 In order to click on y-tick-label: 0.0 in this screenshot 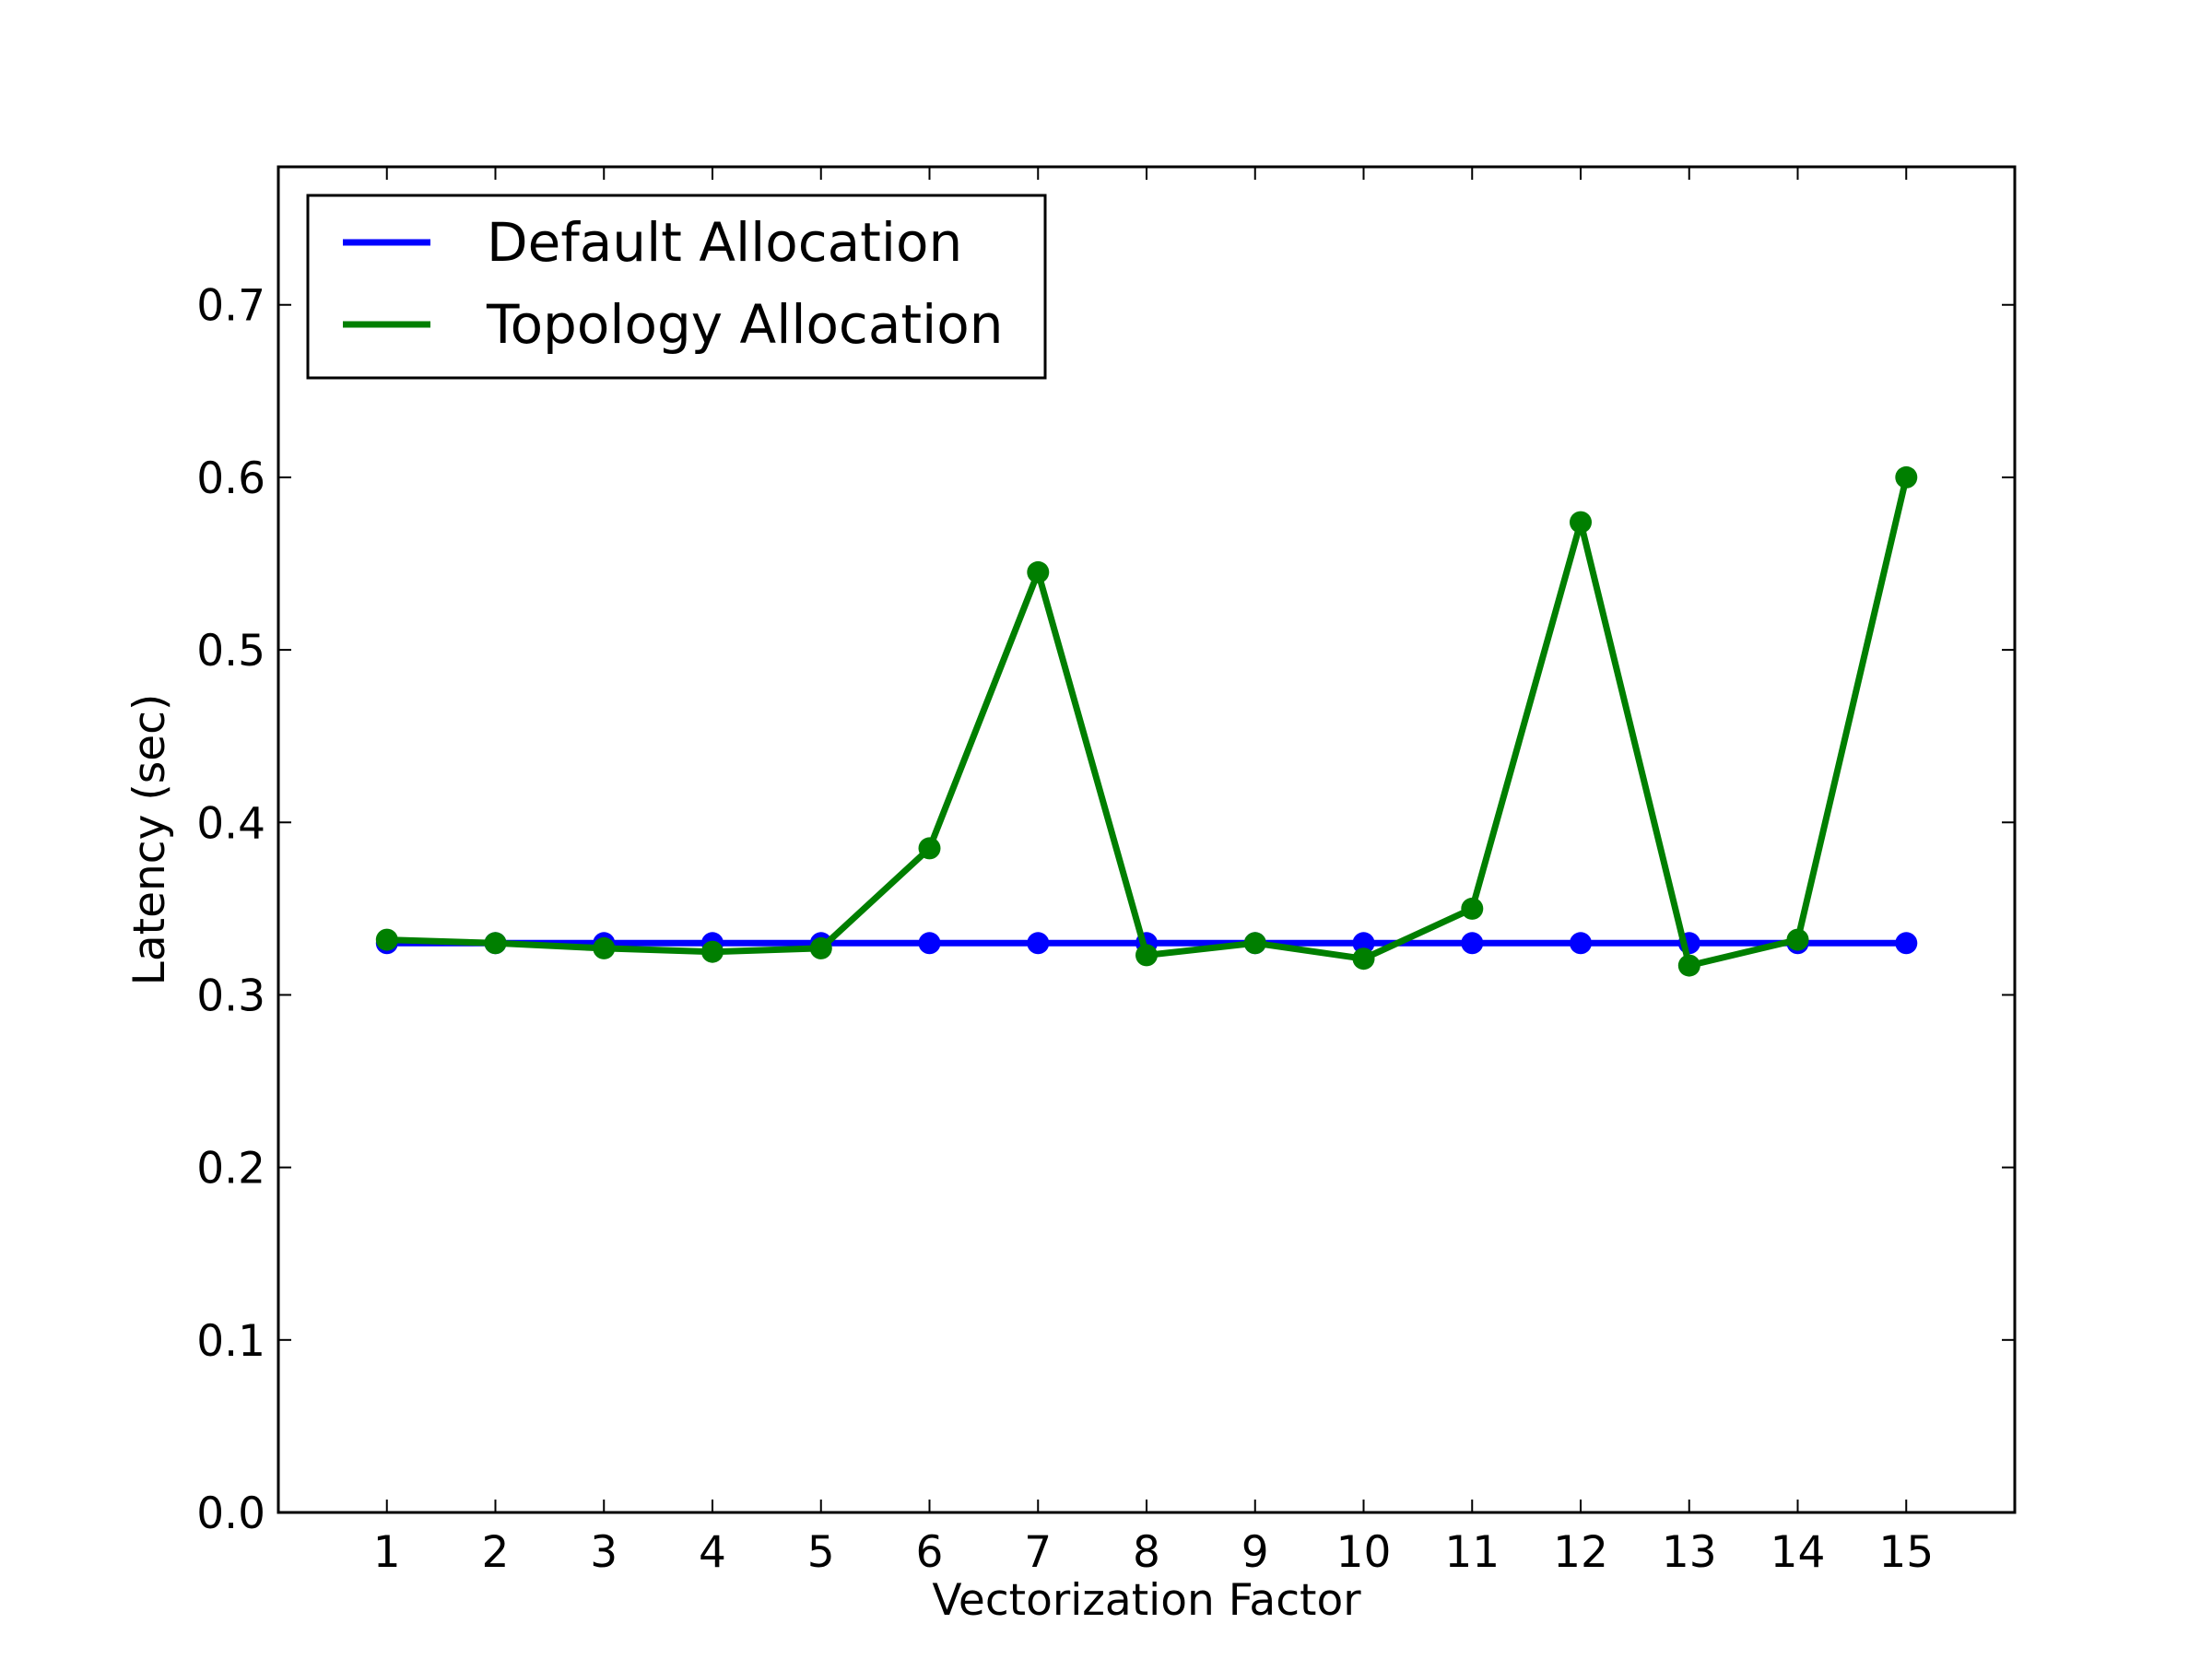, I will do `click(230, 1513)`.